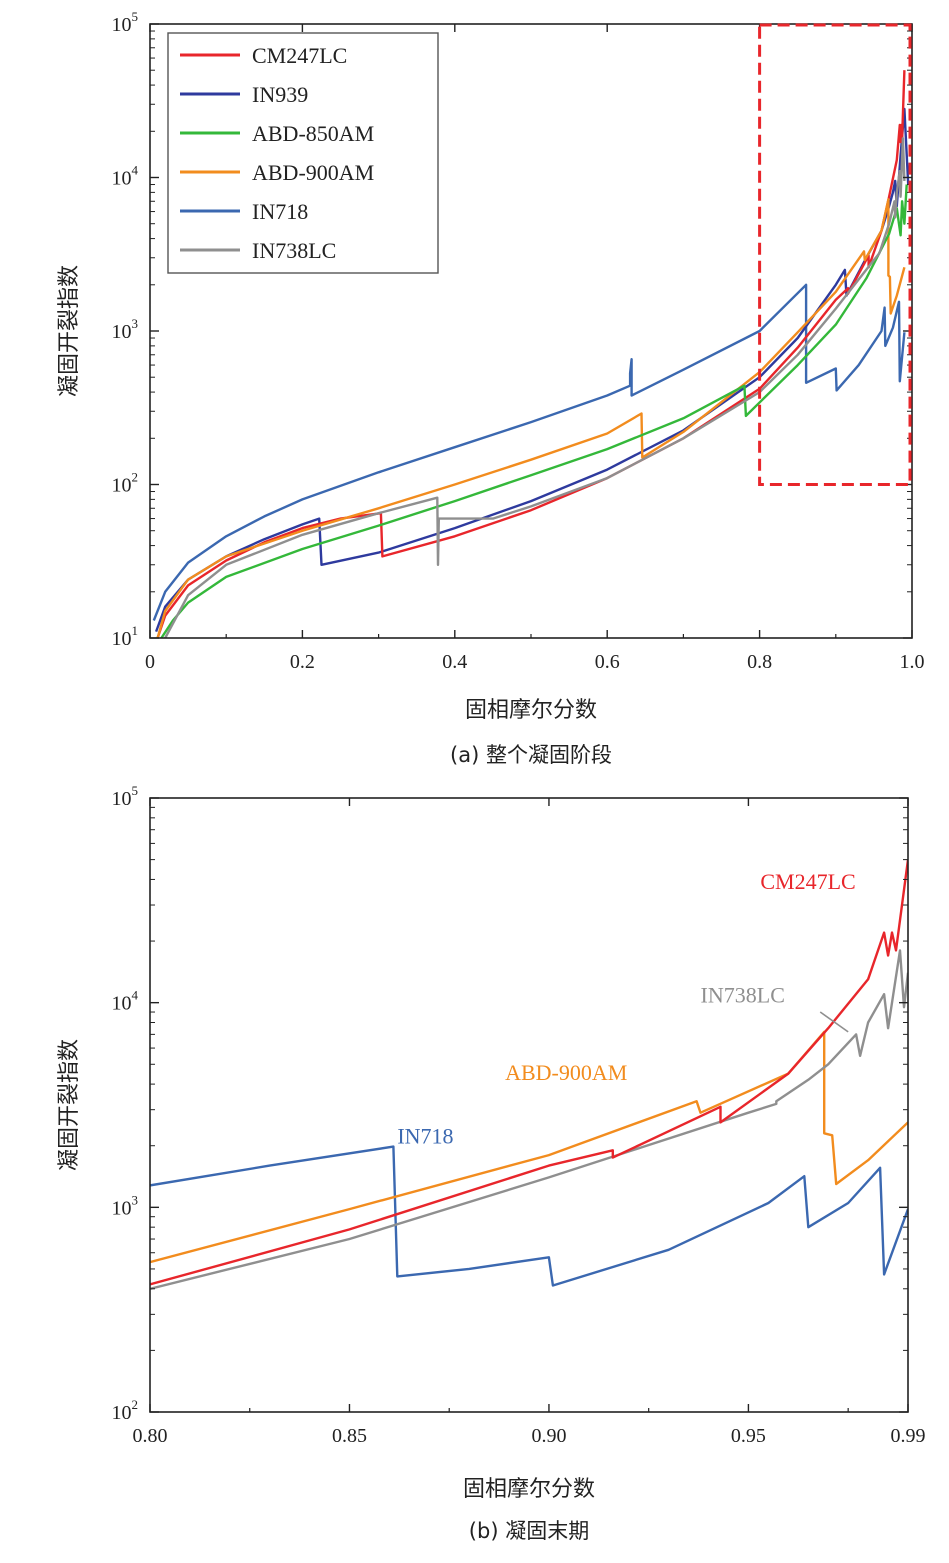 This screenshot has height=1563, width=949. Describe the element at coordinates (531, 710) in the screenshot. I see `x-axis-label-a: 固相摩尔分数` at that location.